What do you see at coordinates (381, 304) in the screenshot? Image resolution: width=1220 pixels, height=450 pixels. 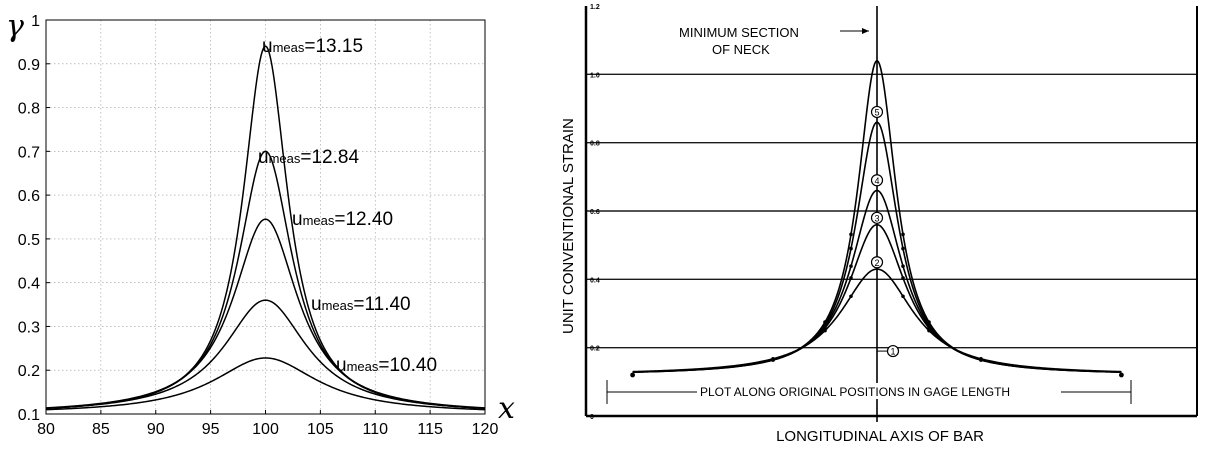 I see `series-label-value: =11.40` at bounding box center [381, 304].